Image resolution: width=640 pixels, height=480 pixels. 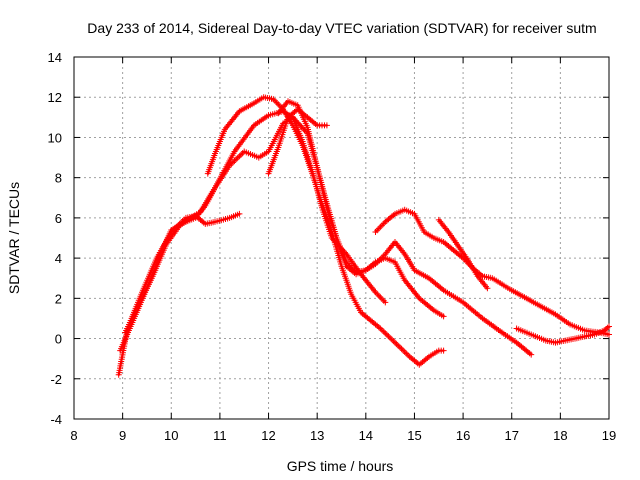 I want to click on x-tick-label: 8, so click(x=73, y=435).